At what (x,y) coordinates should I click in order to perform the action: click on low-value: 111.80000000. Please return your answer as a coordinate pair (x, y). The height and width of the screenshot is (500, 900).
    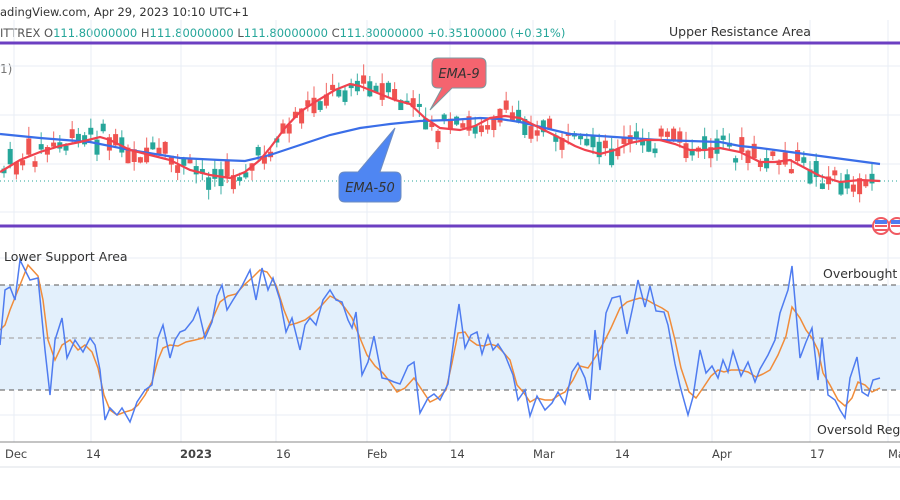
    Looking at the image, I should click on (285, 33).